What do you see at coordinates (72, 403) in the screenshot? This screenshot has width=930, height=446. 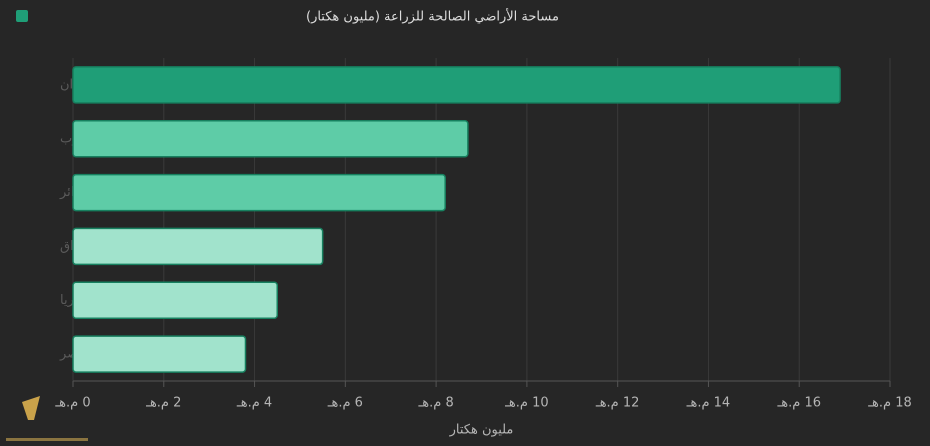 I see `x-tick-label: 0 م.هـ` at bounding box center [72, 403].